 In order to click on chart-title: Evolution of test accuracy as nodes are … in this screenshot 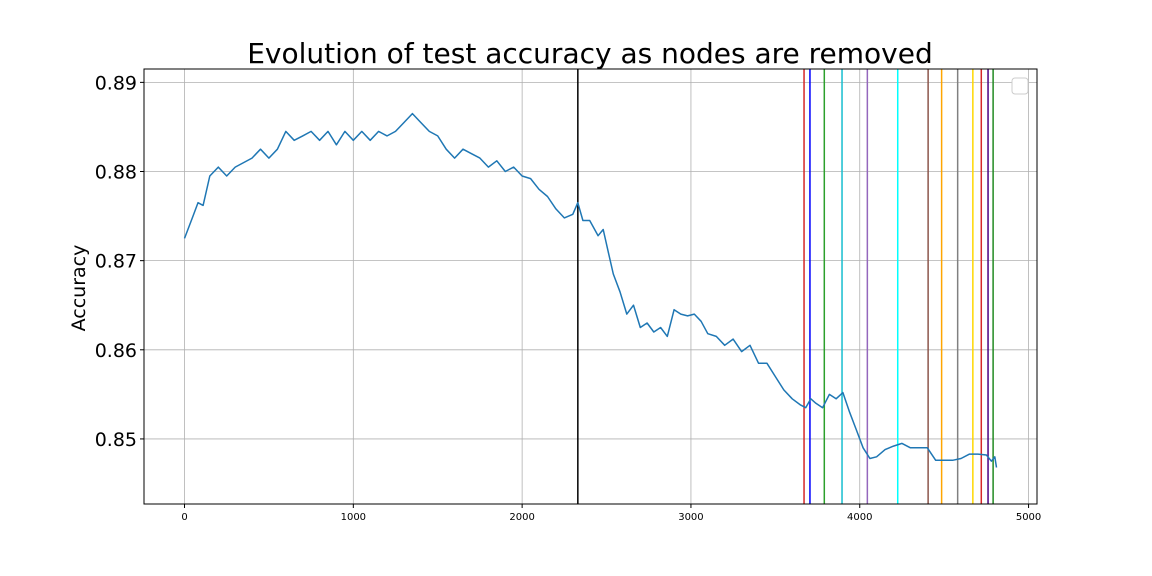, I will do `click(590, 53)`.